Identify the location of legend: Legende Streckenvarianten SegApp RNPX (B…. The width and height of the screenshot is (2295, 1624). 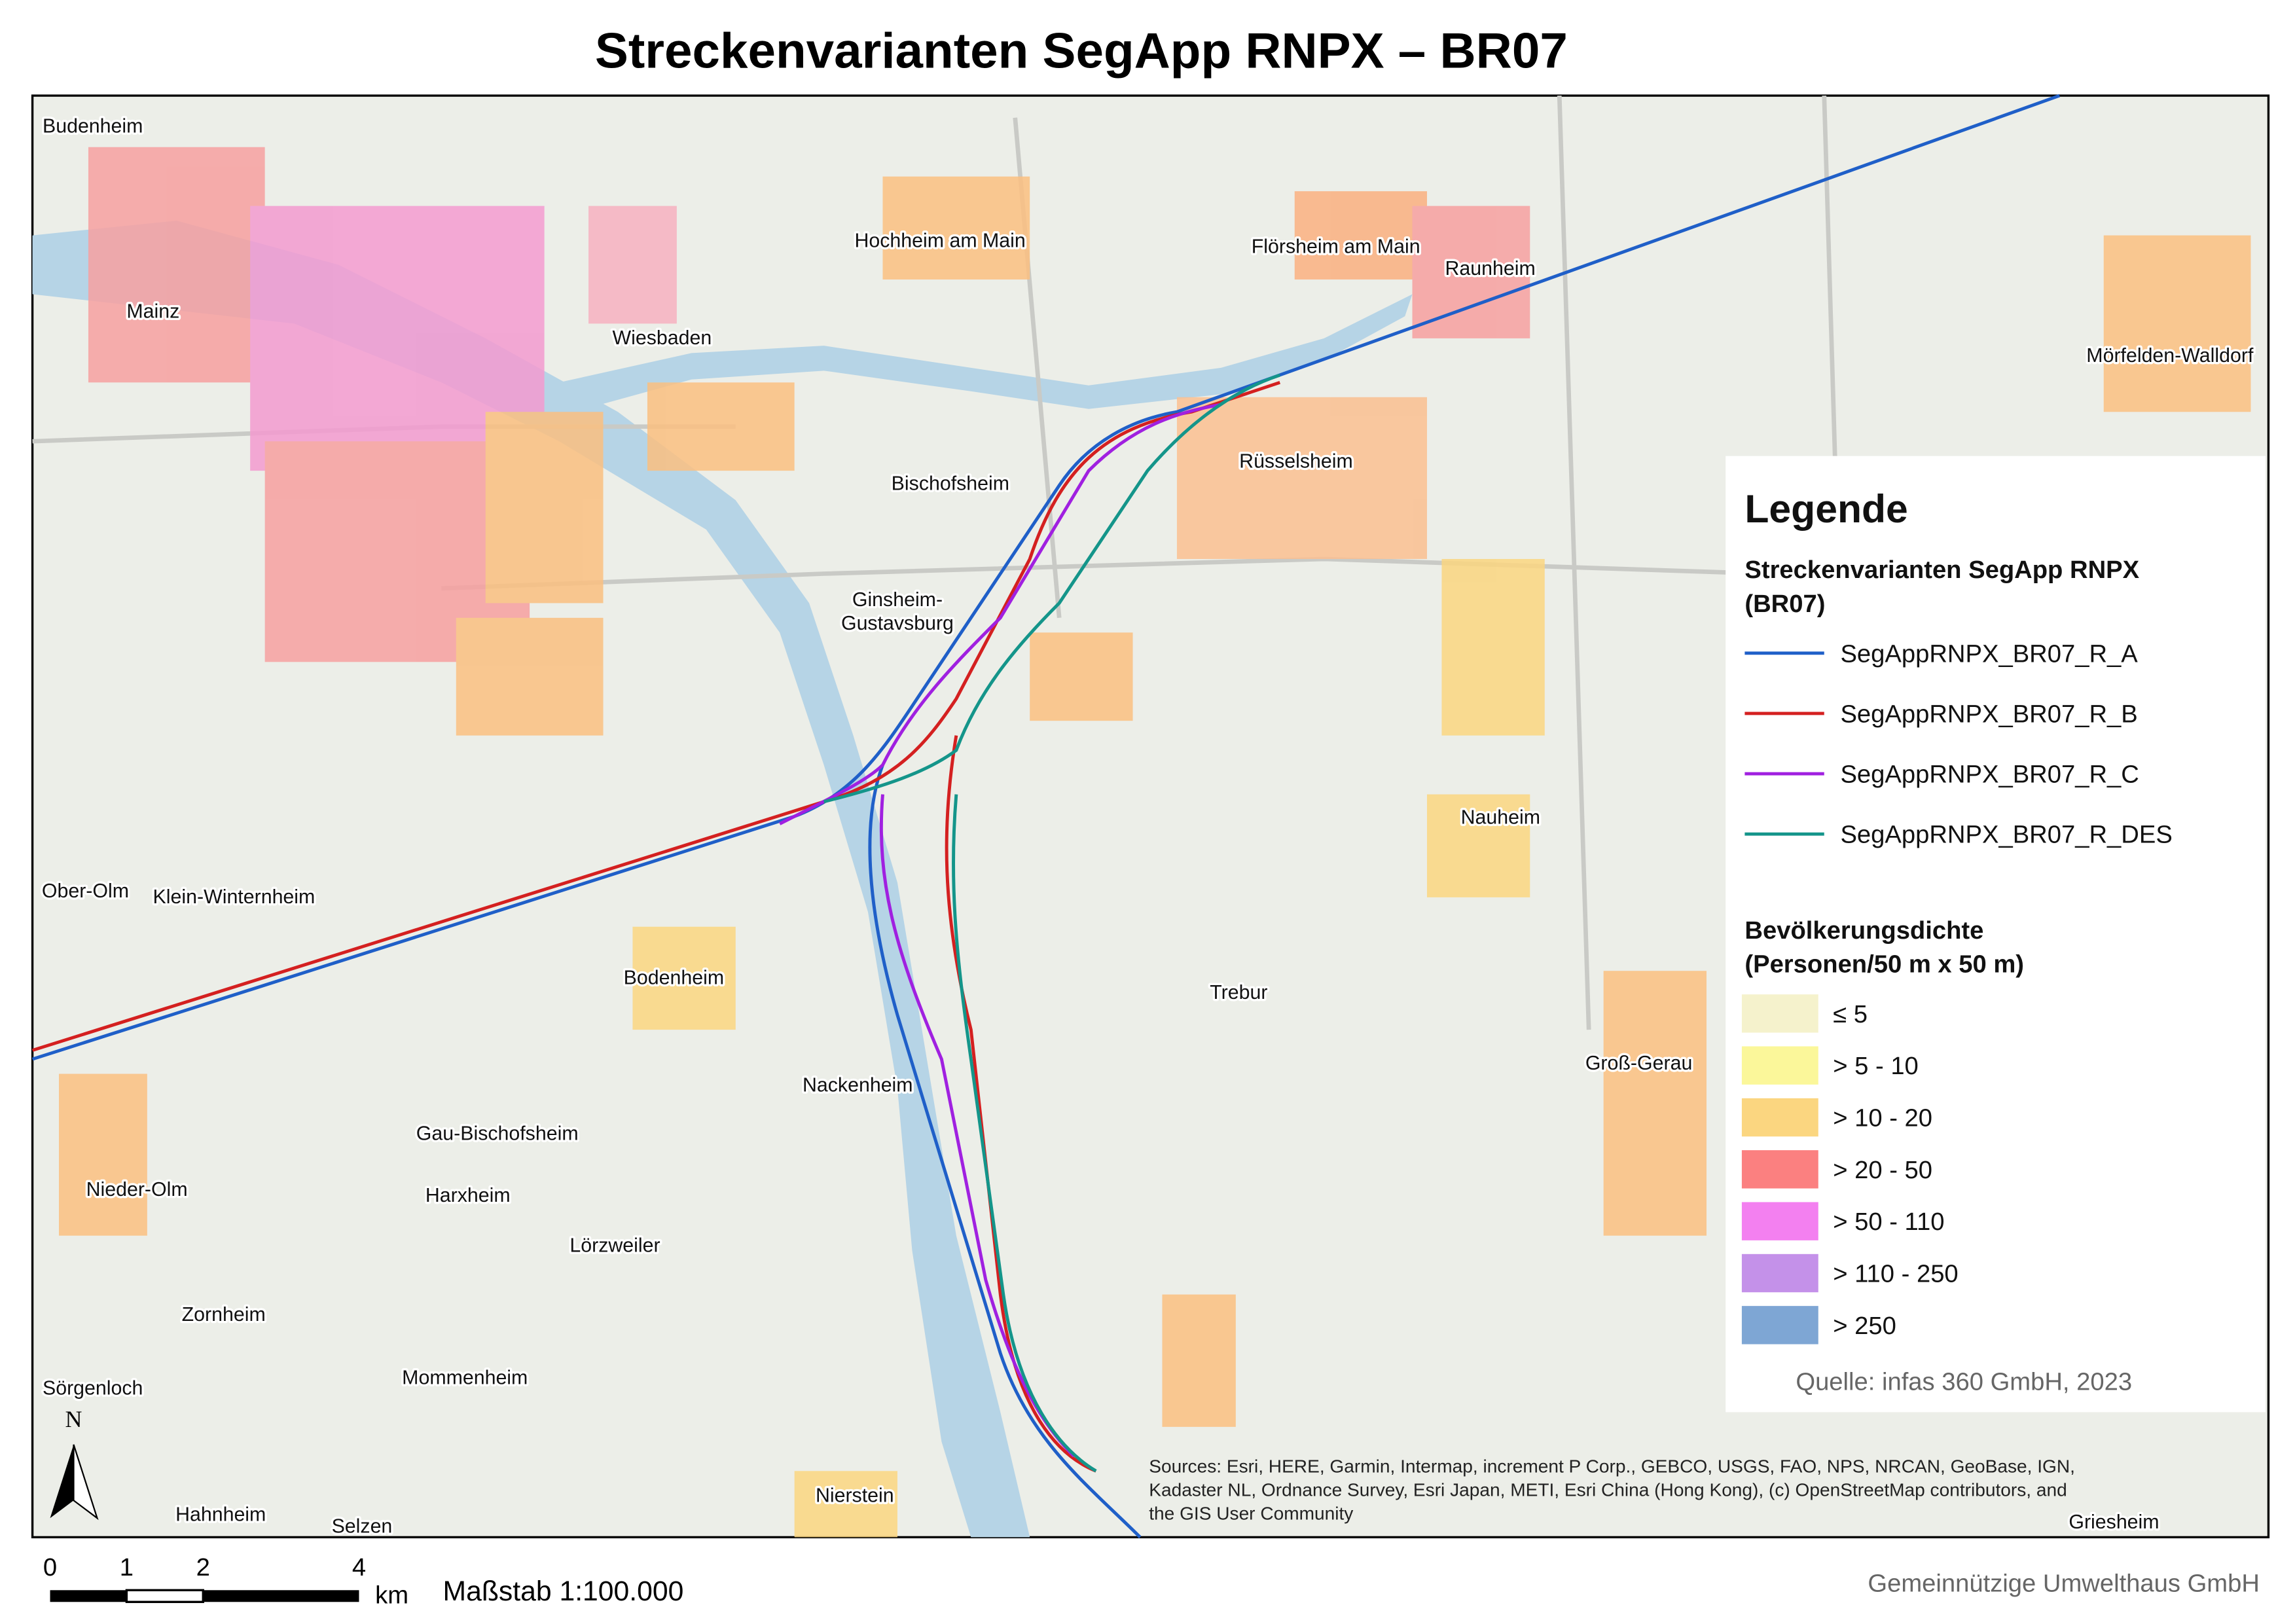
(1996, 934).